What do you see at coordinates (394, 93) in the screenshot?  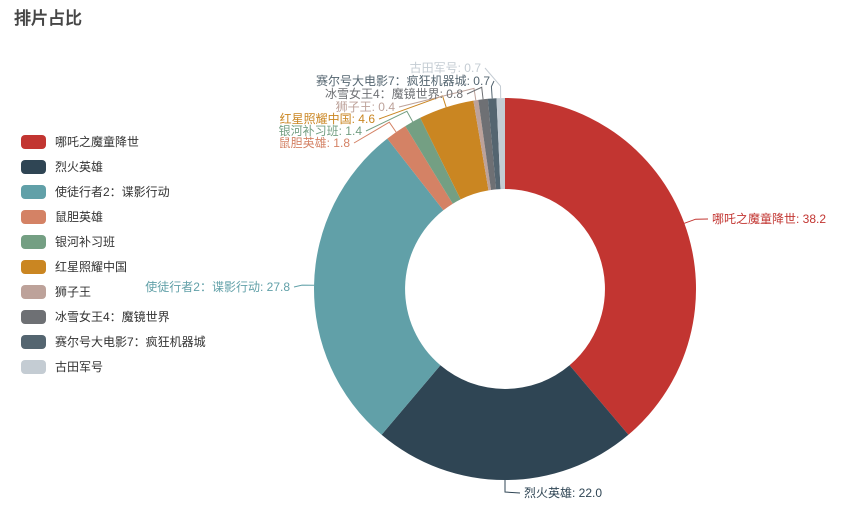 I see `slice-label-7: 冰雪女王4：魔镜世界: 0.8` at bounding box center [394, 93].